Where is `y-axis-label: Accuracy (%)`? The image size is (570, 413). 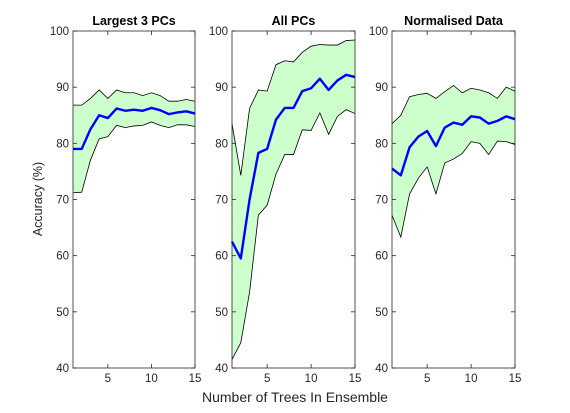
y-axis-label: Accuracy (%) is located at coordinates (38, 199).